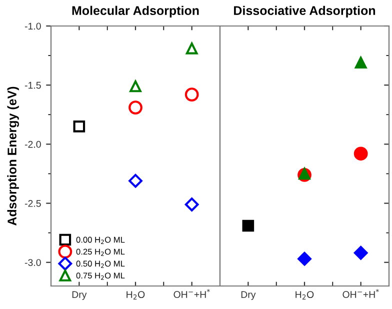 Image resolution: width=392 pixels, height=309 pixels. What do you see at coordinates (135, 12) in the screenshot?
I see `chart-title: Molecular Adsorption` at bounding box center [135, 12].